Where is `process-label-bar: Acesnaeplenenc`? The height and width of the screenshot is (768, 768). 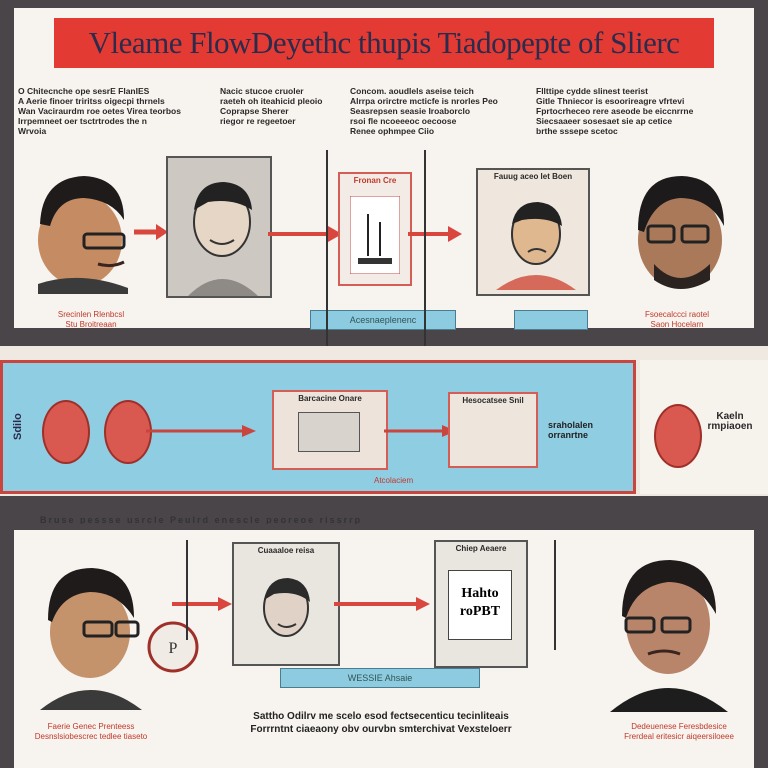 process-label-bar: Acesnaeplenenc is located at coordinates (383, 320).